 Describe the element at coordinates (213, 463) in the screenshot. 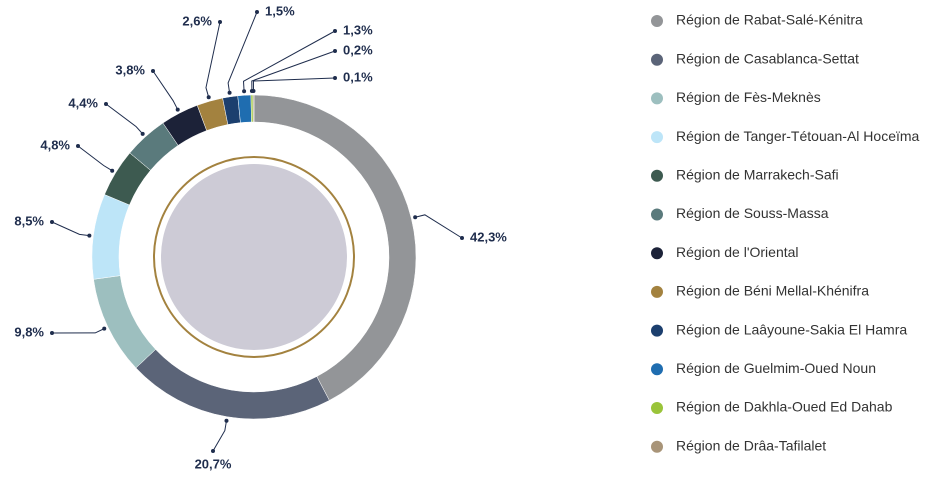

I see `value-label: 20,7%` at that location.